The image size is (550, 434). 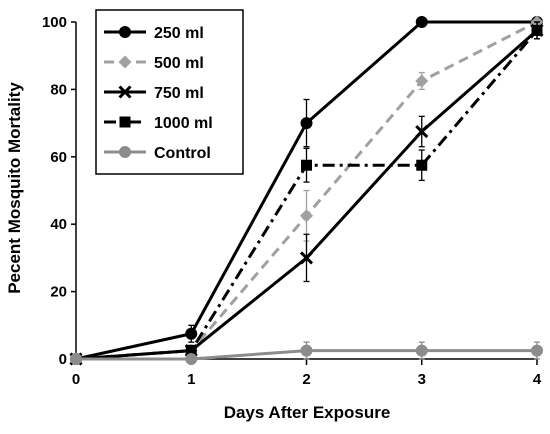 What do you see at coordinates (183, 123) in the screenshot?
I see `legend-label: 1000 ml` at bounding box center [183, 123].